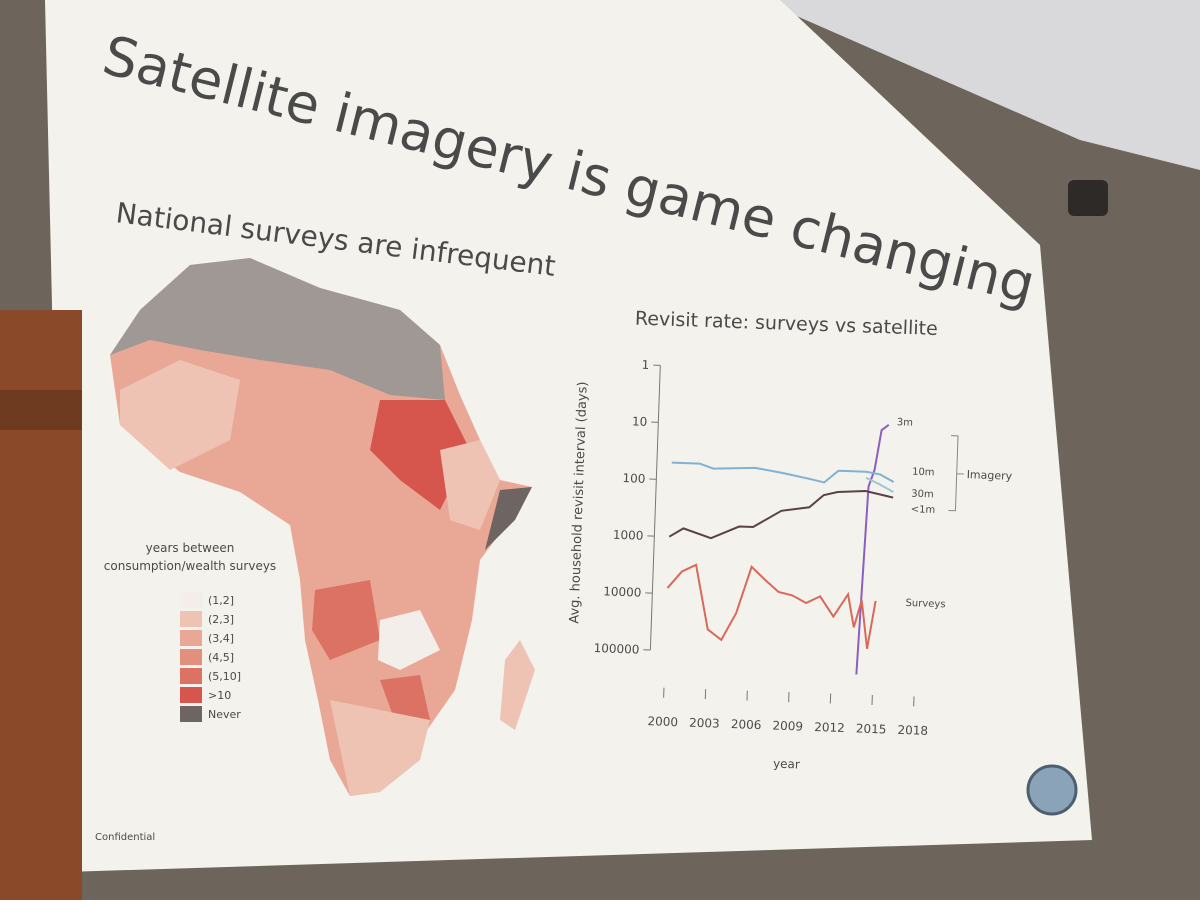  I want to click on legend-label: (2,3], so click(221, 619).